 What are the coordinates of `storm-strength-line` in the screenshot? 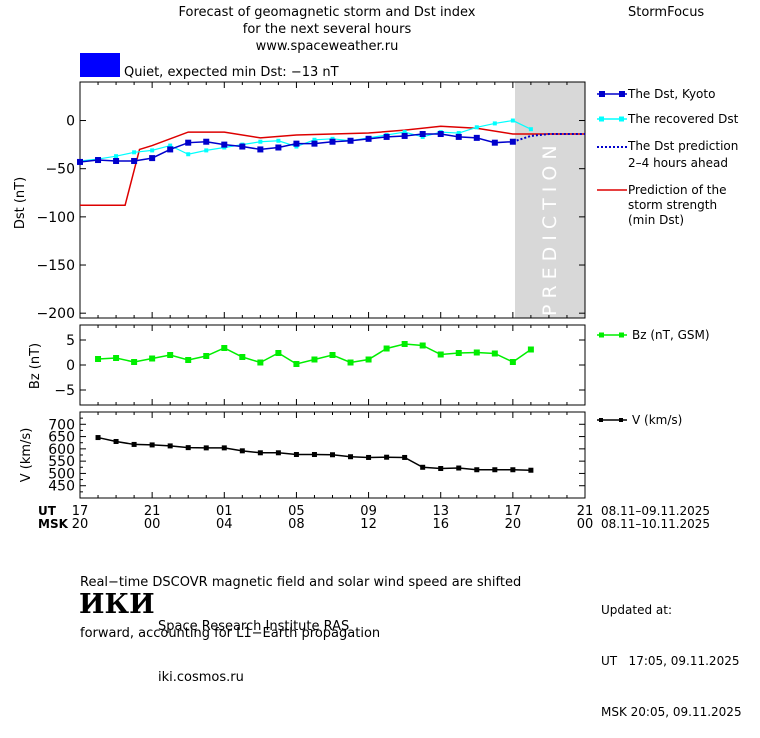 It's located at (332, 166).